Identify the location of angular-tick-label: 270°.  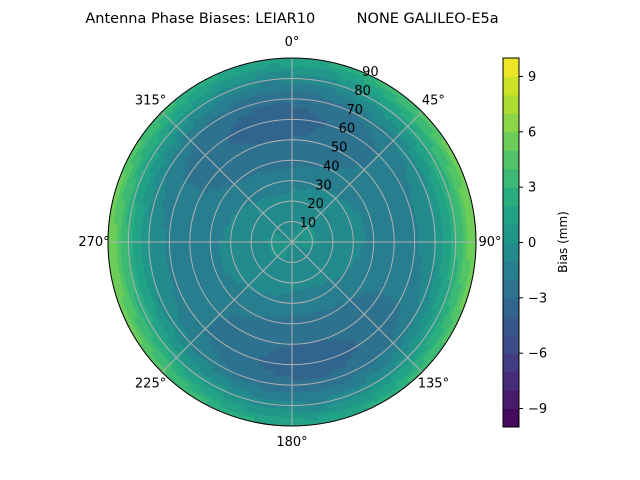
(93, 242).